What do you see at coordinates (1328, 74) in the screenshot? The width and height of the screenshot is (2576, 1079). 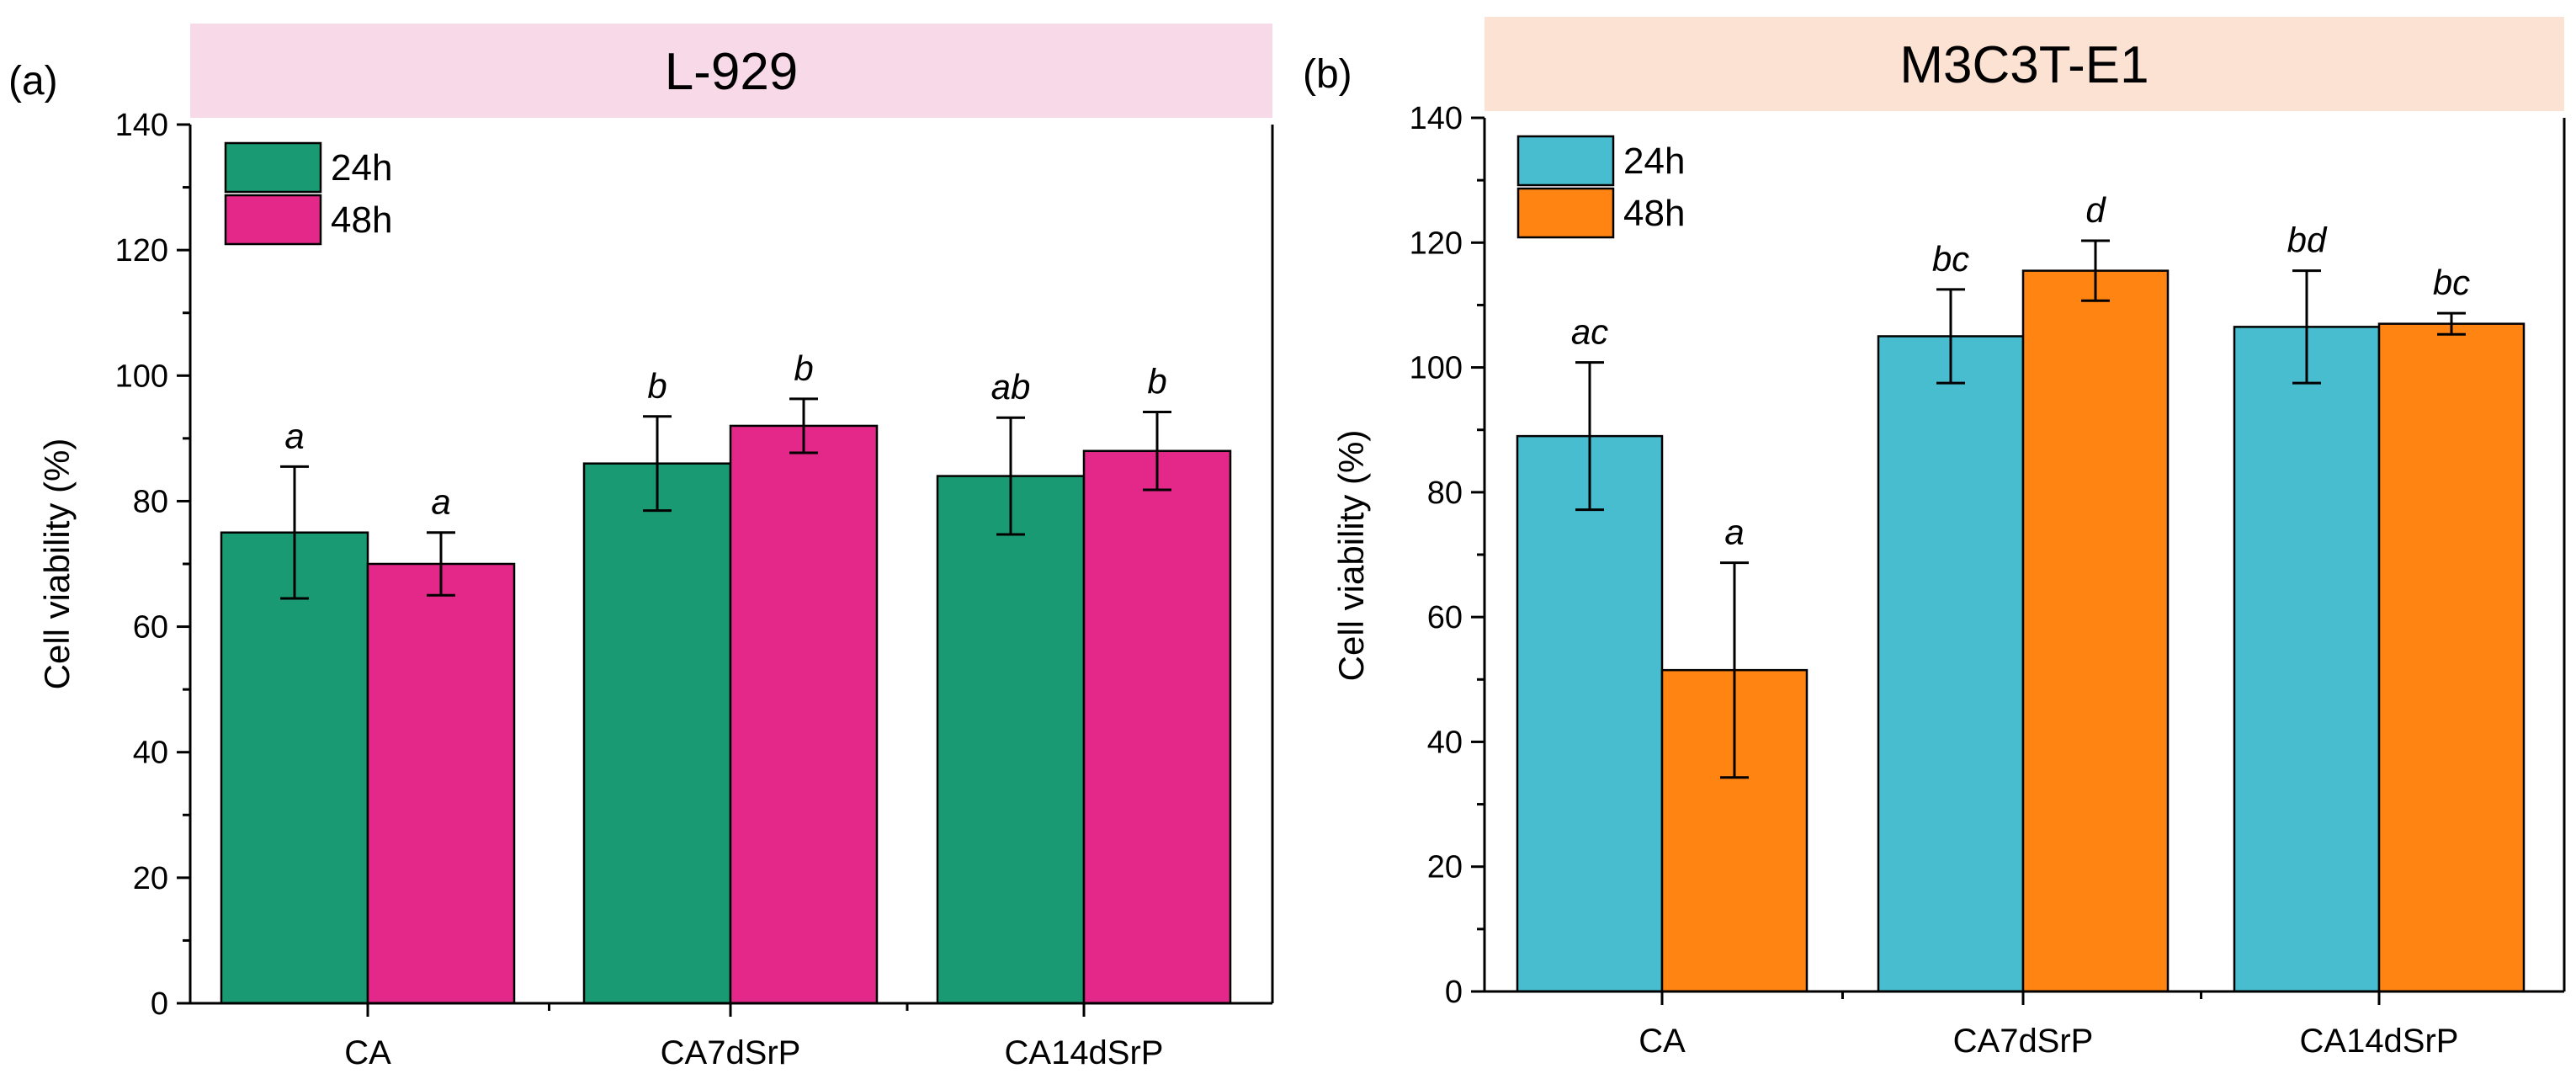 I see `panel-label: (b)` at bounding box center [1328, 74].